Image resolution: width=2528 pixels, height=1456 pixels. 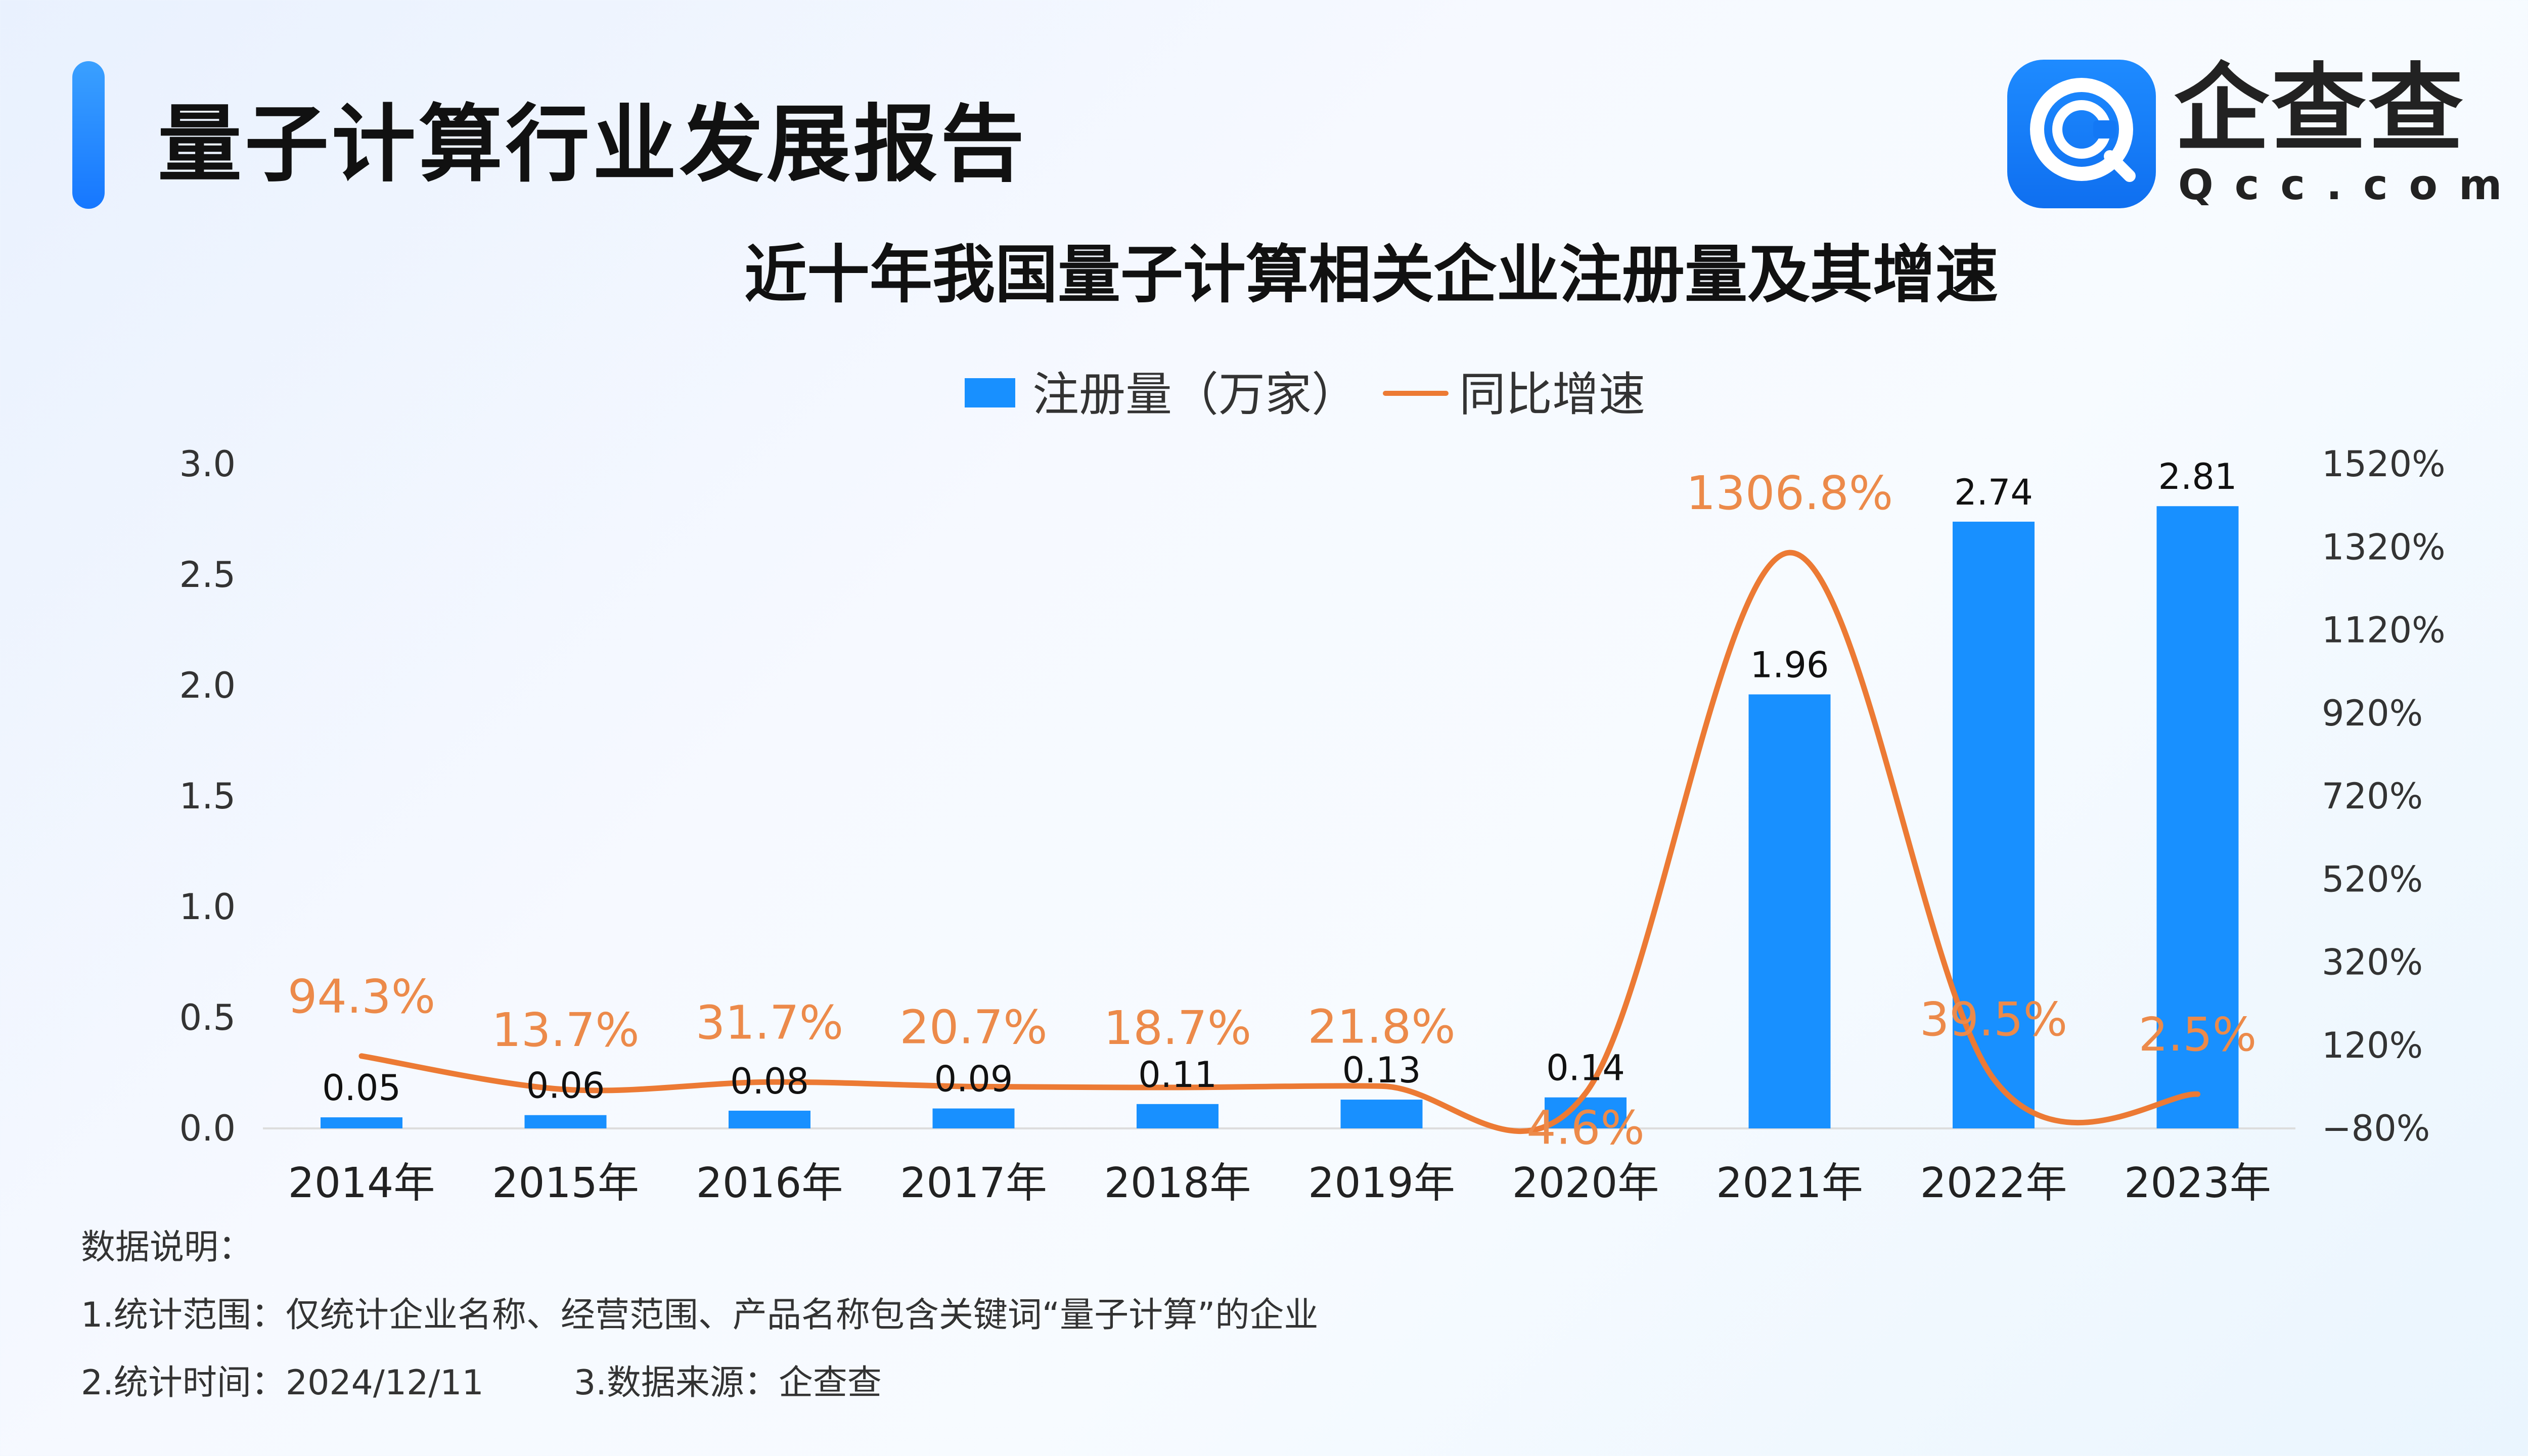 What do you see at coordinates (1382, 1070) in the screenshot?
I see `bar-value-label: 0.13` at bounding box center [1382, 1070].